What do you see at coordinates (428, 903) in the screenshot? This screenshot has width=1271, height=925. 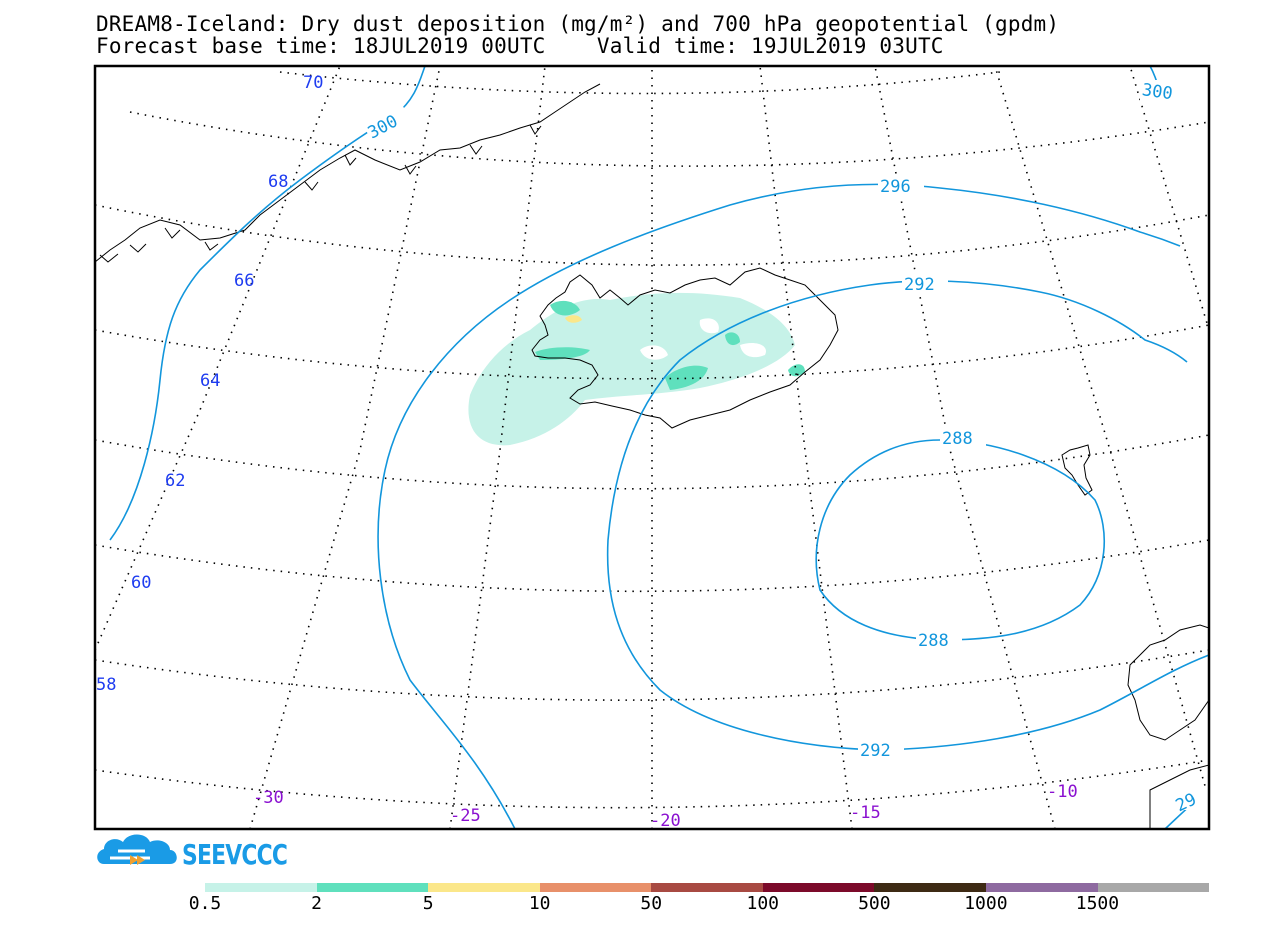 I see `colorbar-label: 5` at bounding box center [428, 903].